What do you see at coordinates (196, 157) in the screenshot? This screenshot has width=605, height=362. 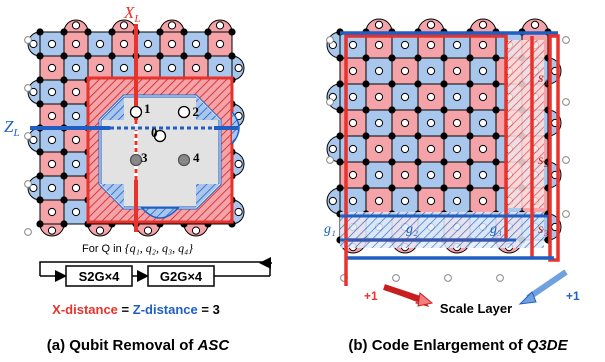 I see `qubit-label-4: 4` at bounding box center [196, 157].